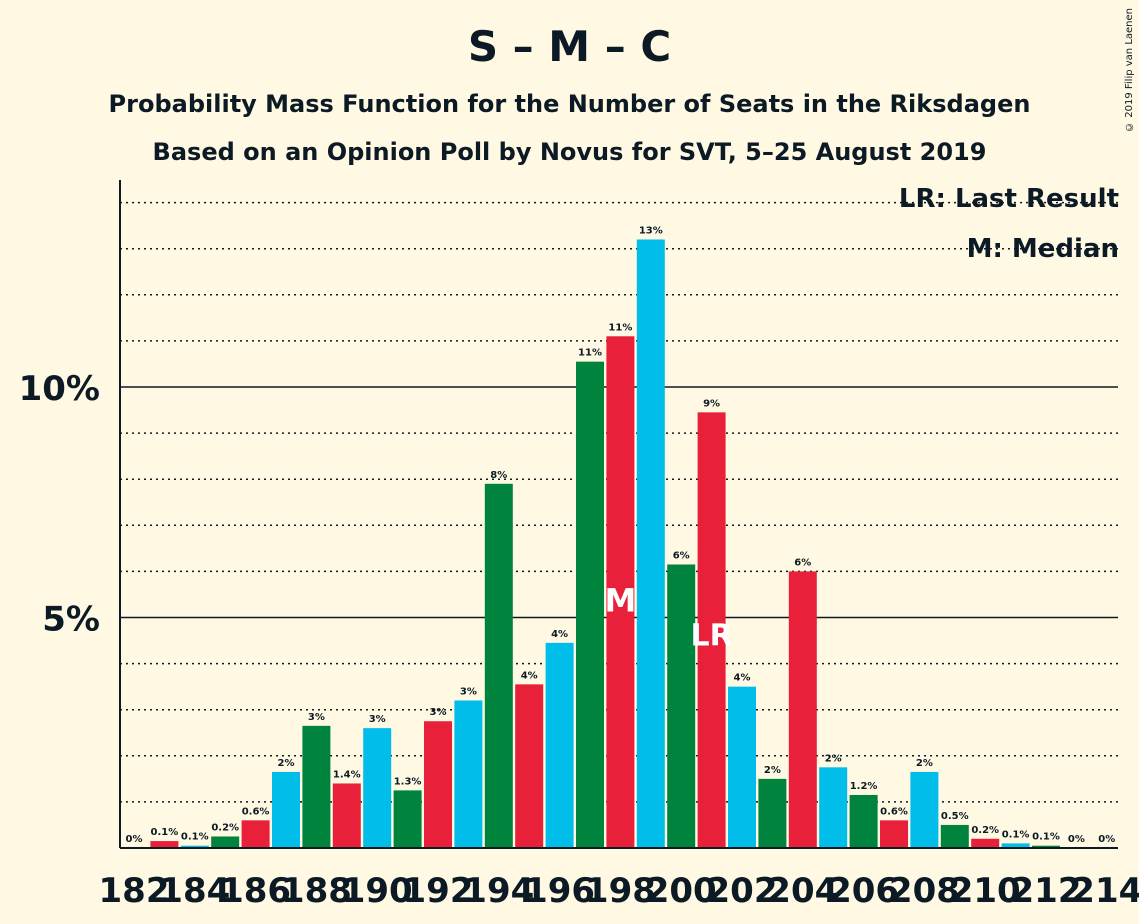 This screenshot has height=924, width=1139. I want to click on x-tick-label: 196, so click(559, 891).